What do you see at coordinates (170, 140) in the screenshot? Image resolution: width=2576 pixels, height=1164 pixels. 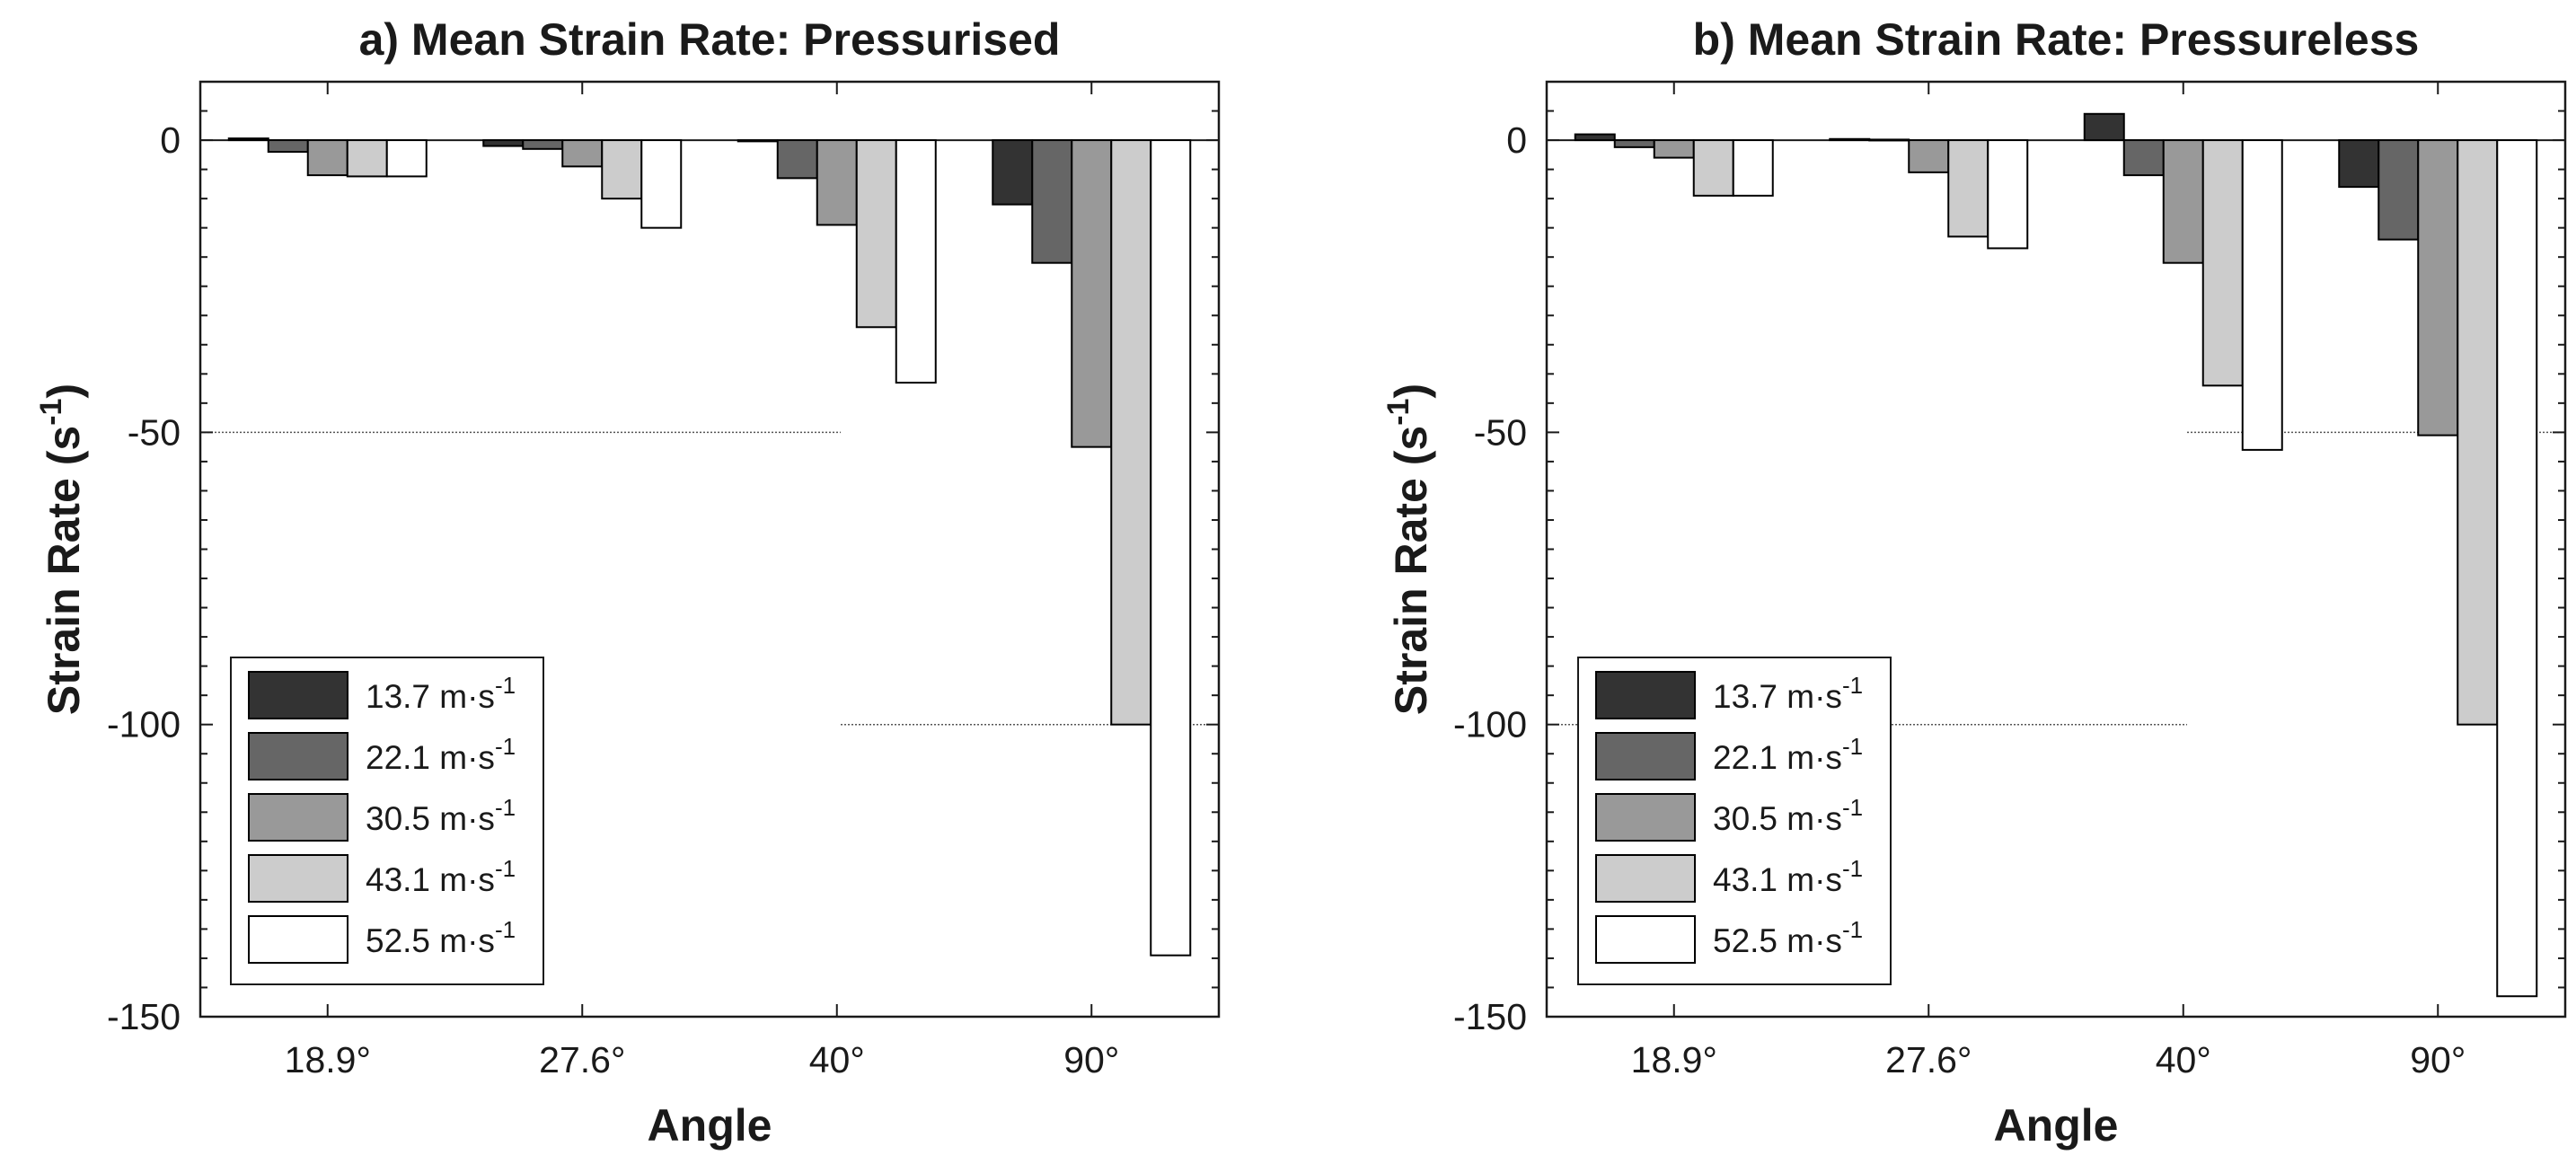 I see `y-tick-label: 0` at bounding box center [170, 140].